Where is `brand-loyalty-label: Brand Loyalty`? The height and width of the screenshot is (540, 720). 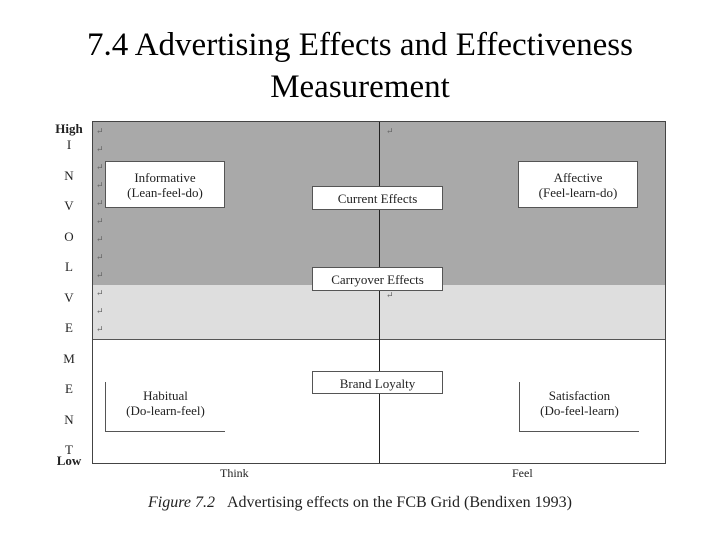 brand-loyalty-label: Brand Loyalty is located at coordinates (377, 383).